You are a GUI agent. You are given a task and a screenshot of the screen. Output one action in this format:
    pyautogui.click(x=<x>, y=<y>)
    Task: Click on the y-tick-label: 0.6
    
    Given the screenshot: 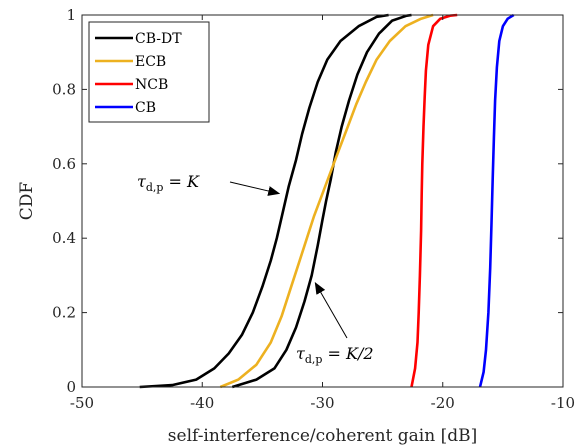 What is the action you would take?
    pyautogui.click(x=64, y=164)
    